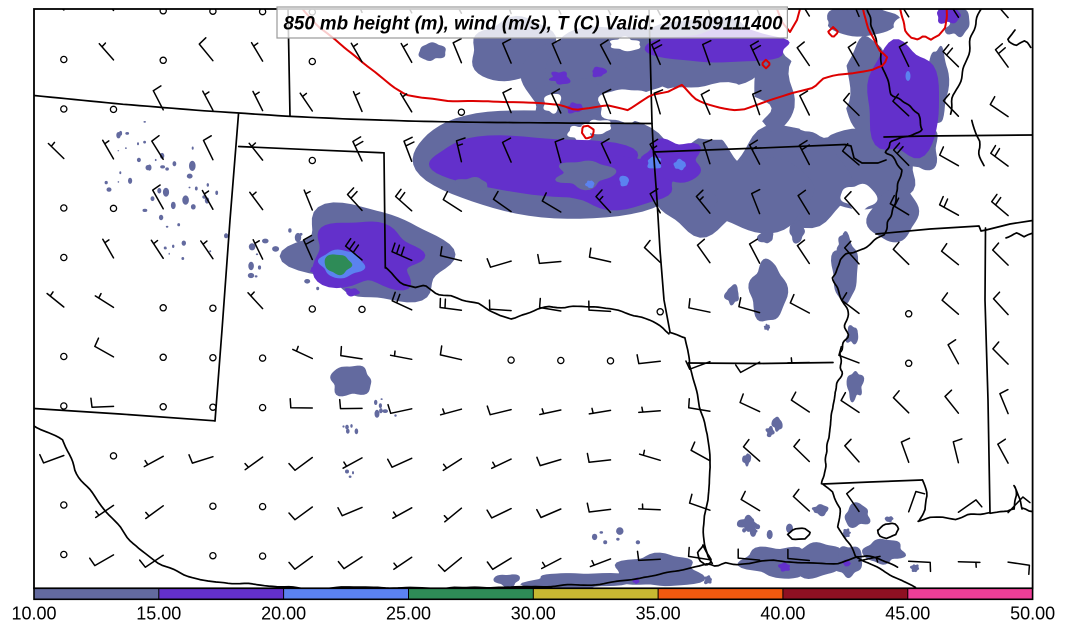  Describe the element at coordinates (658, 614) in the screenshot. I see `svg-text: 35.00` at that location.